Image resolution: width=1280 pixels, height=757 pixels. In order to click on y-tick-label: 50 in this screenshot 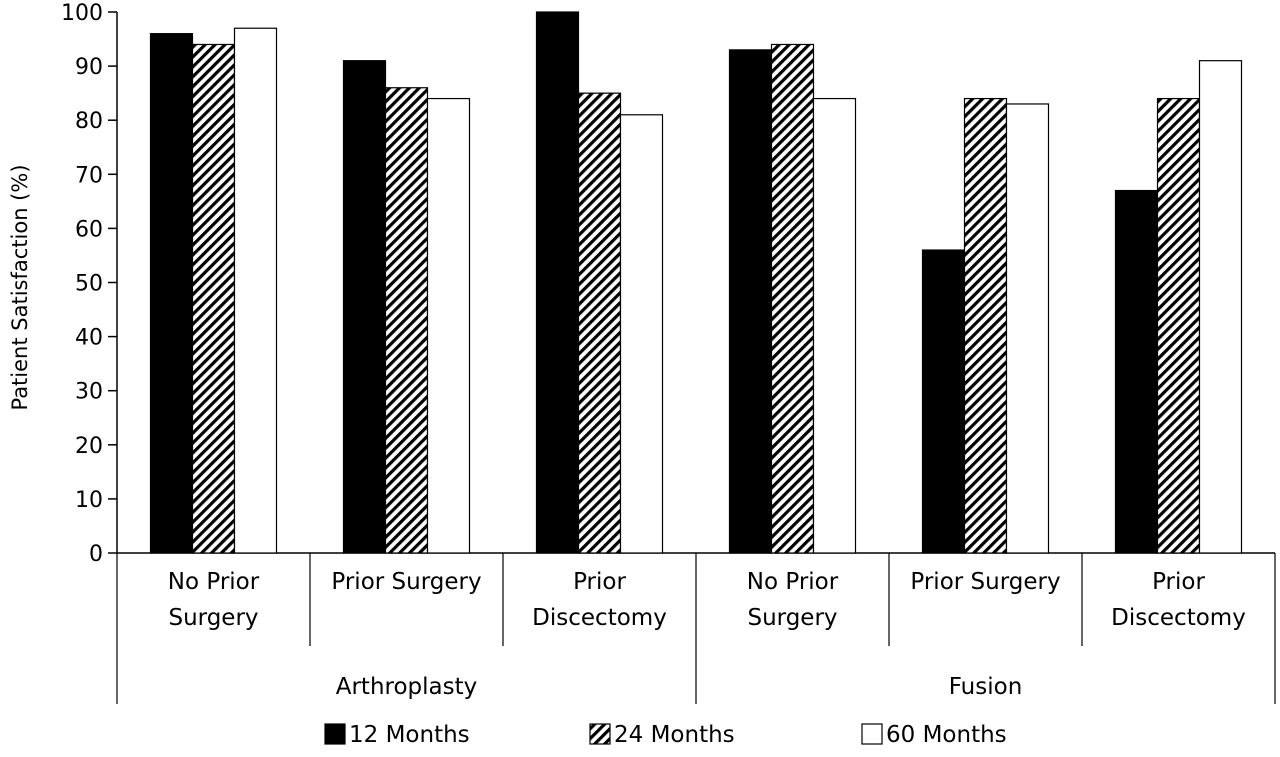, I will do `click(89, 284)`.